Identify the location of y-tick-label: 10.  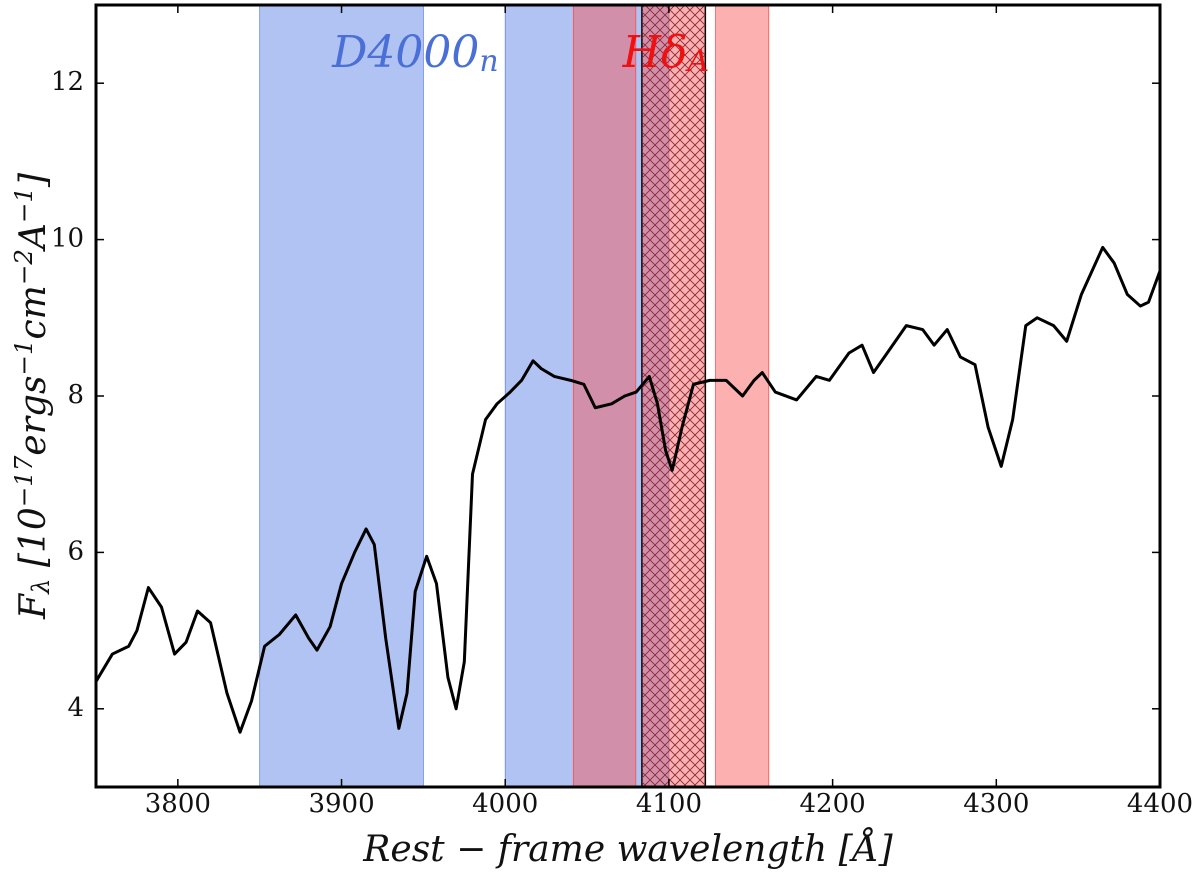
(67, 239).